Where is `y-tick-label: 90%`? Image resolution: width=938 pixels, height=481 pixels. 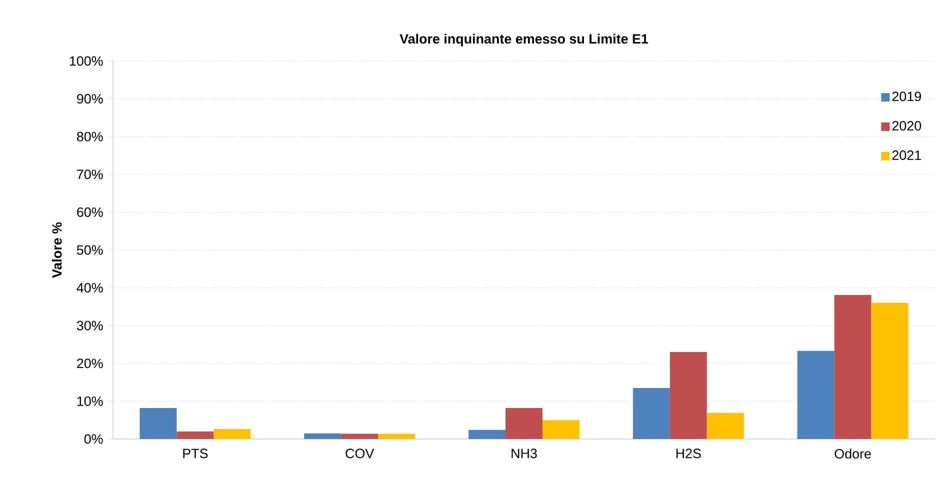 y-tick-label: 90% is located at coordinates (90, 99).